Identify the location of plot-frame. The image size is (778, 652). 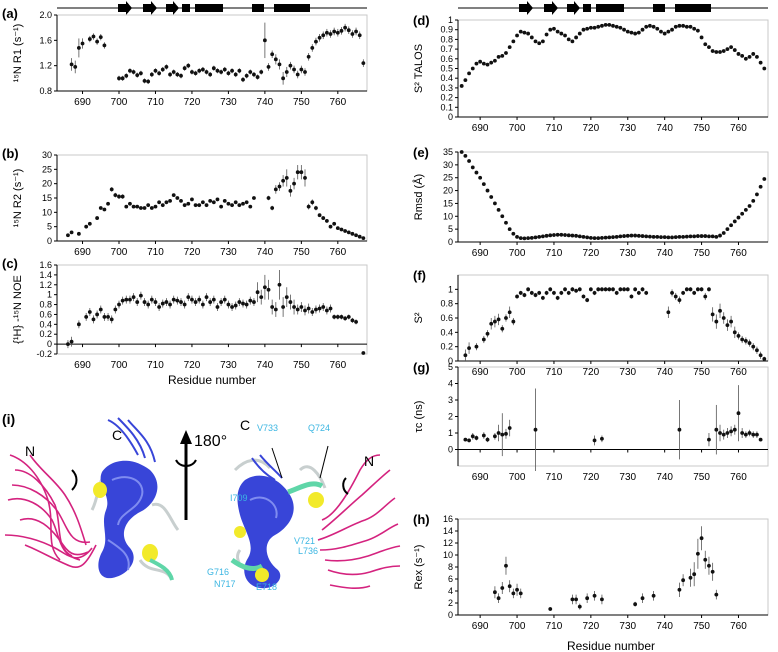
(613, 416).